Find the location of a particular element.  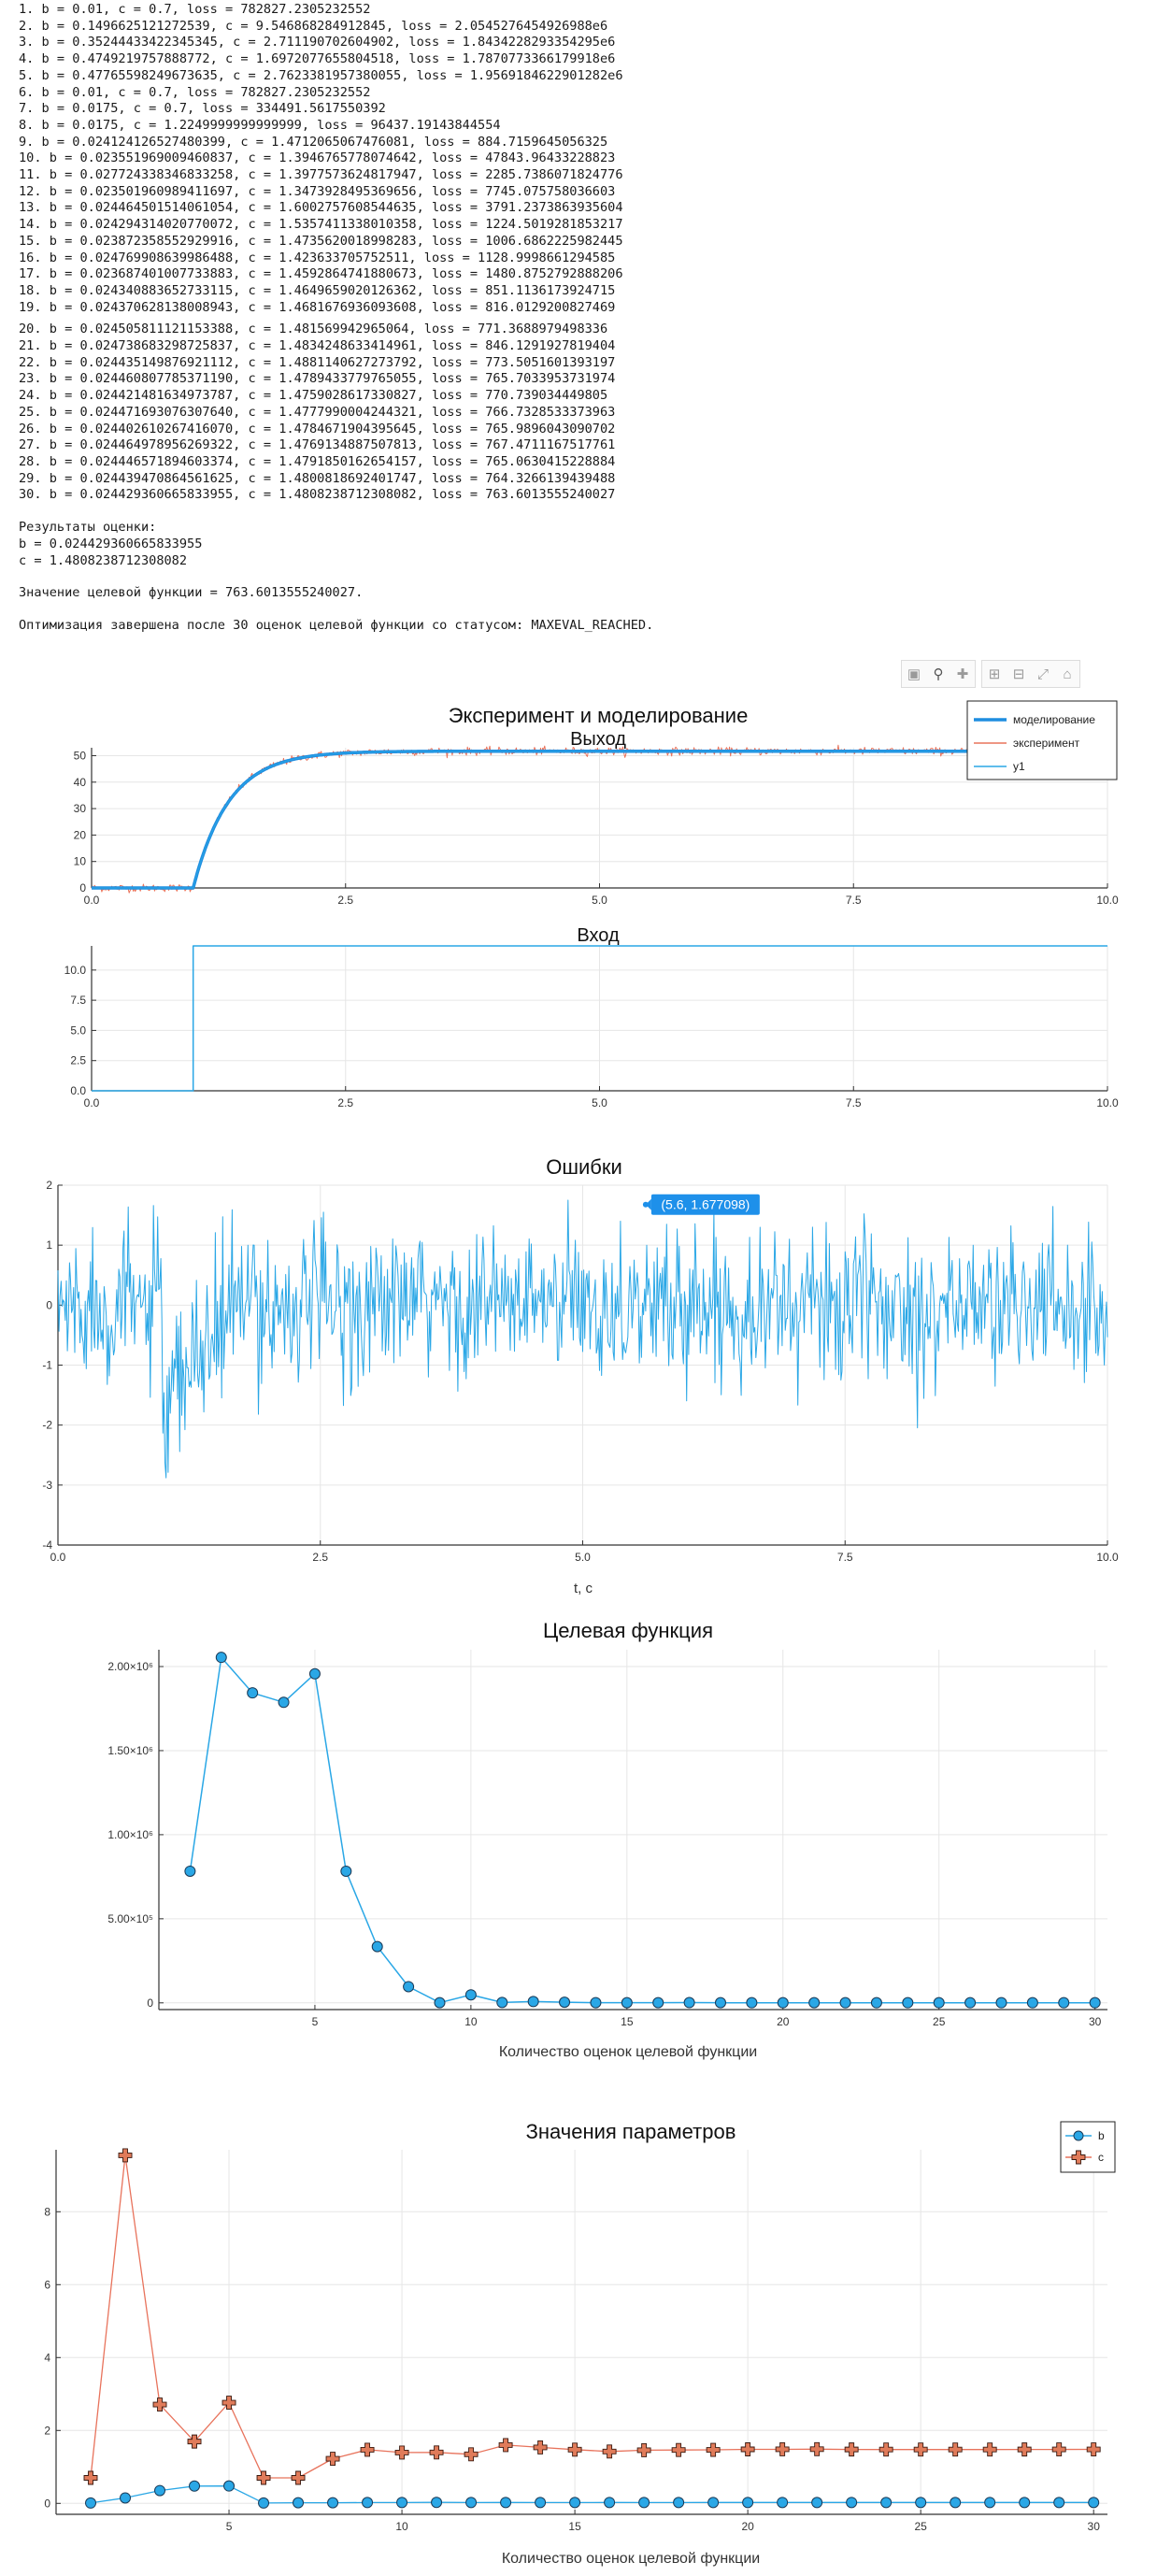

chart-title: Эксперимент и моделирование is located at coordinates (599, 715).